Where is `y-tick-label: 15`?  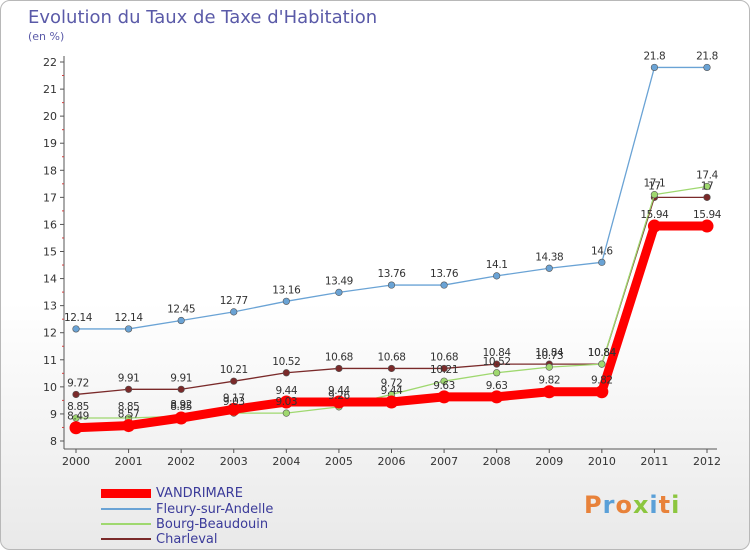
y-tick-label: 15 is located at coordinates (50, 252).